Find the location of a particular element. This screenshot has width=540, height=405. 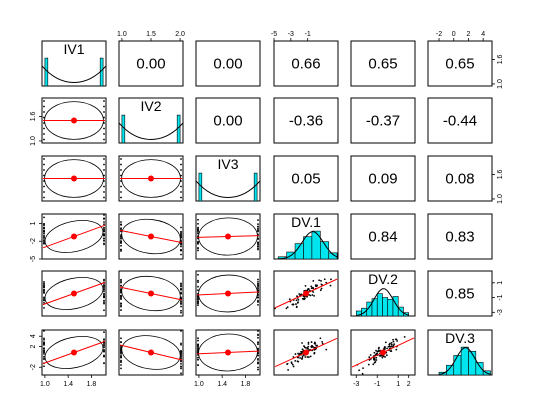

variable-name: IV1 is located at coordinates (73, 49).